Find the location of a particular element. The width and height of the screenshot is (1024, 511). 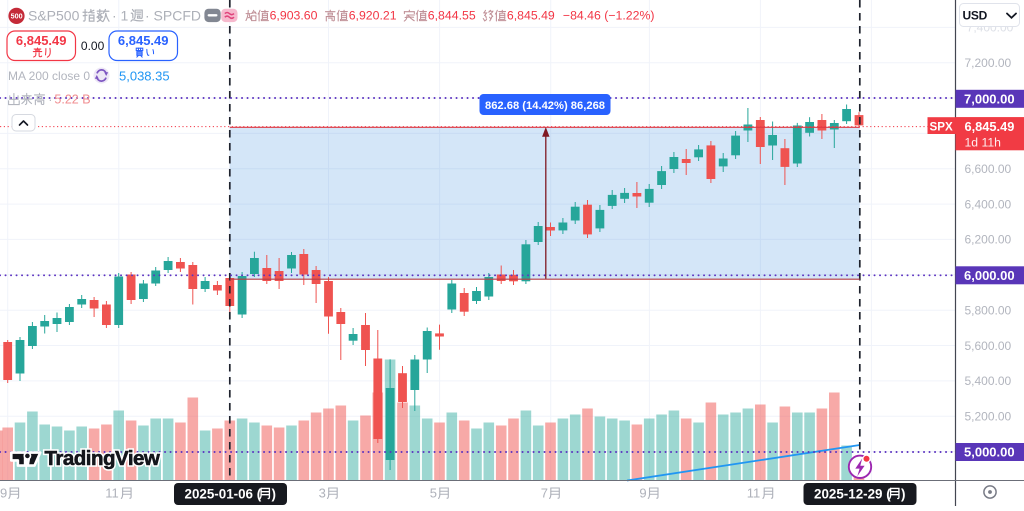

svg-text: 5 is located at coordinates (433, 493).